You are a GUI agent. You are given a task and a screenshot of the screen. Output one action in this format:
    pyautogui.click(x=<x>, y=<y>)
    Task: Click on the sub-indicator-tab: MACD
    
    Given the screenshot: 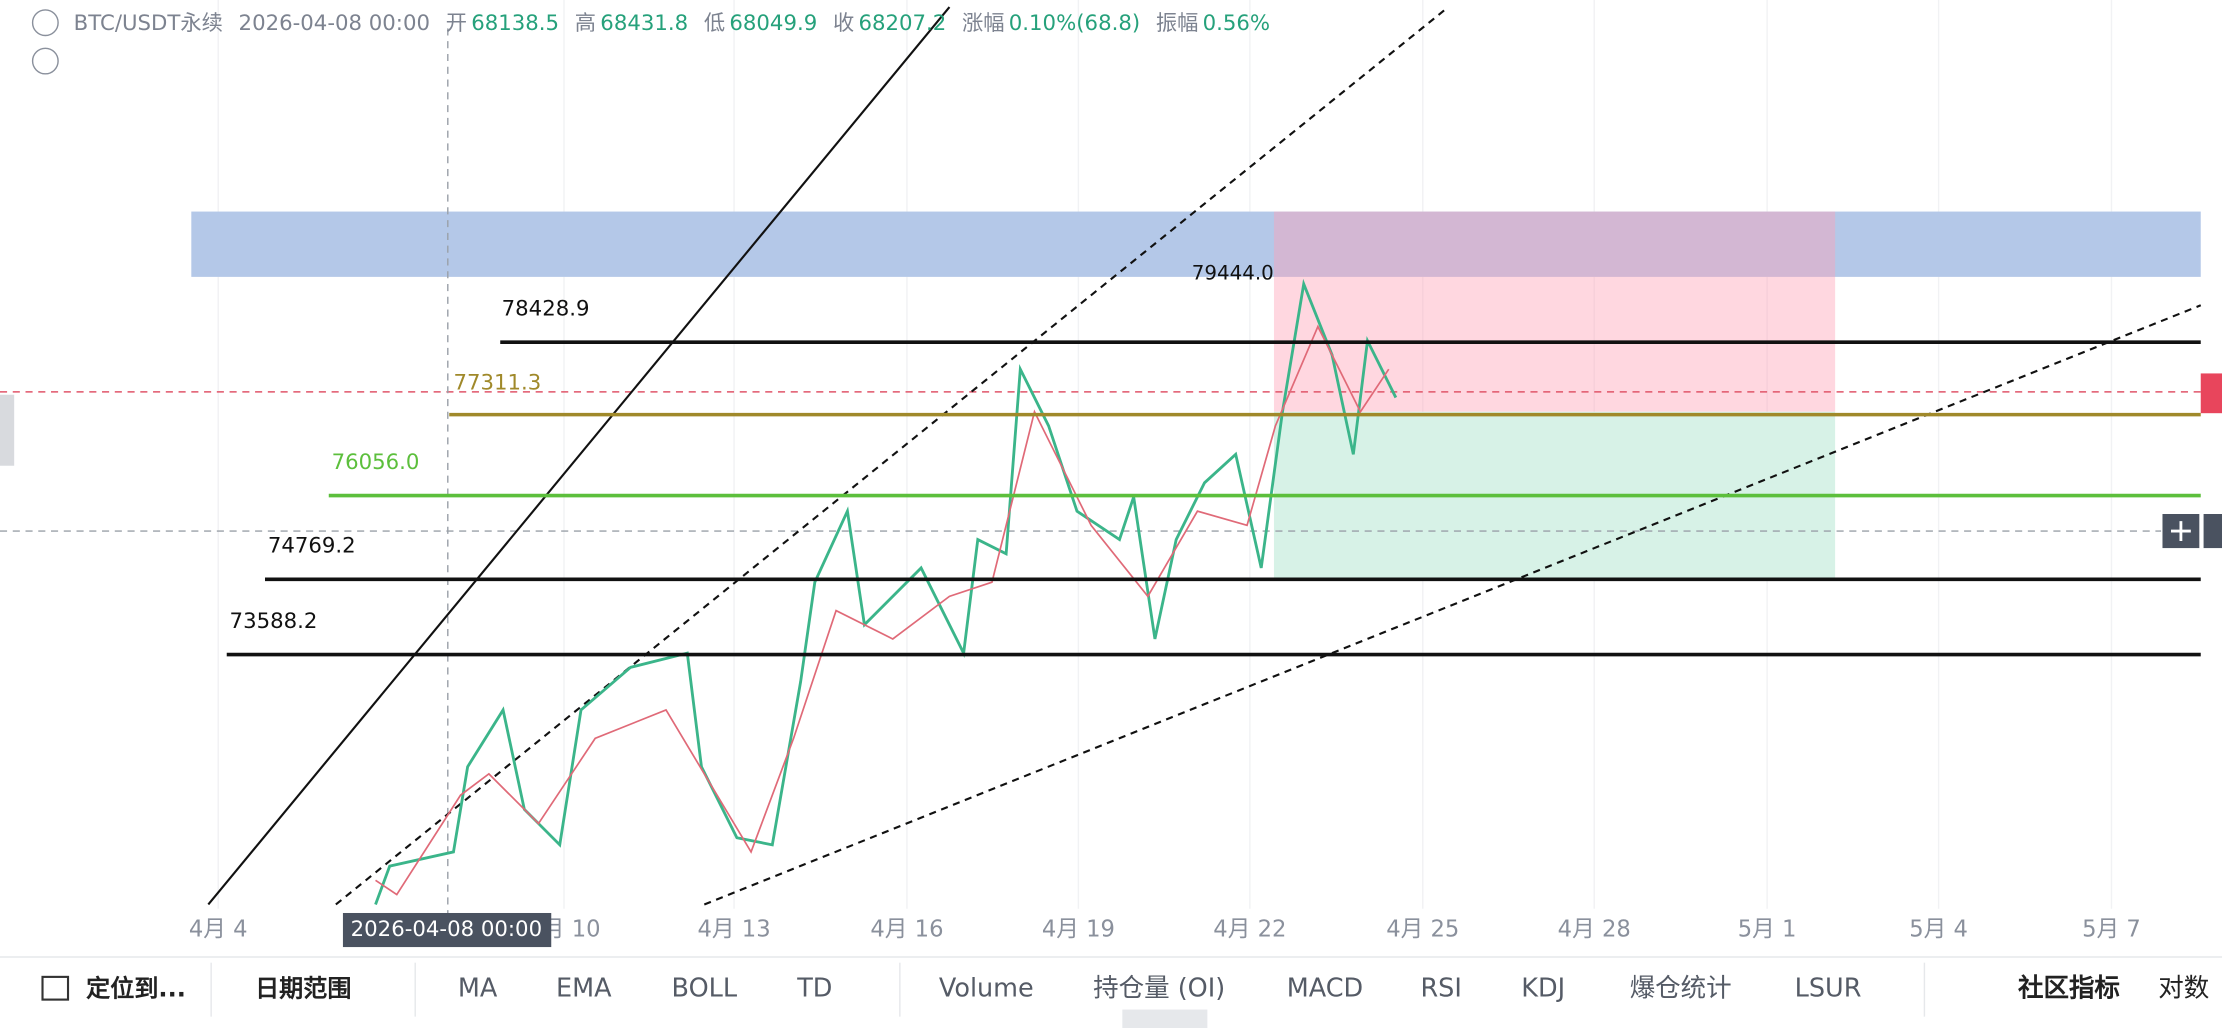 What is the action you would take?
    pyautogui.click(x=1325, y=989)
    